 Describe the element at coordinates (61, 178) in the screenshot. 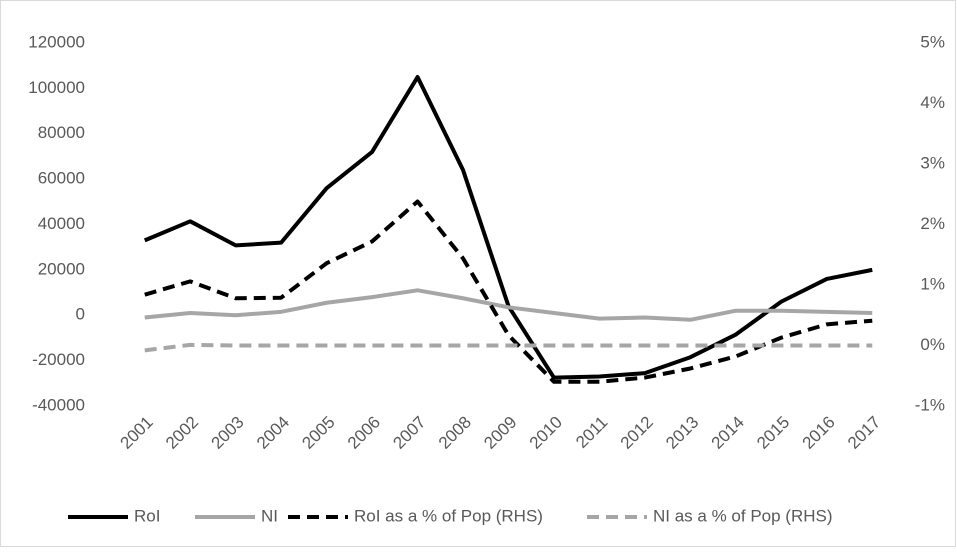

I see `y-tick-label: 60000` at that location.